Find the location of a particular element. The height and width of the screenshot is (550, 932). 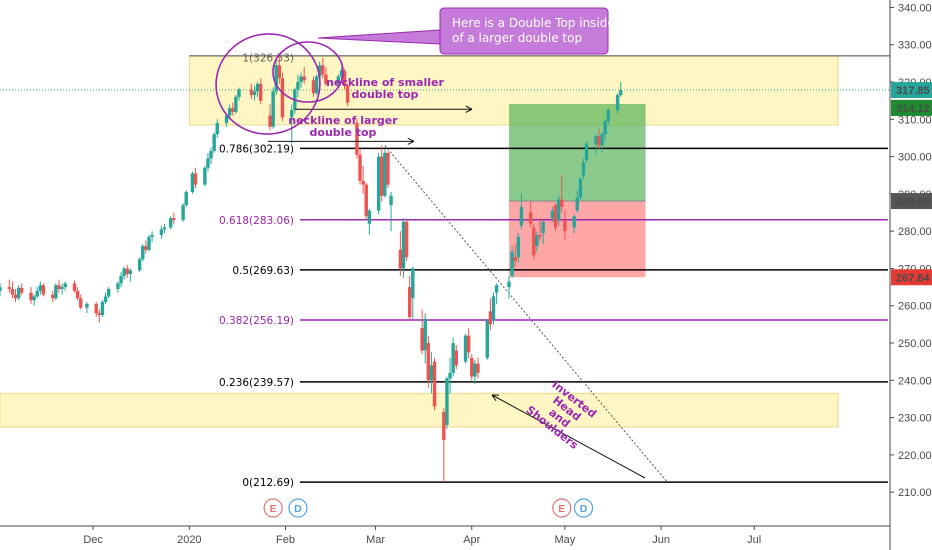

target-price-tag-bg is located at coordinates (911, 107).